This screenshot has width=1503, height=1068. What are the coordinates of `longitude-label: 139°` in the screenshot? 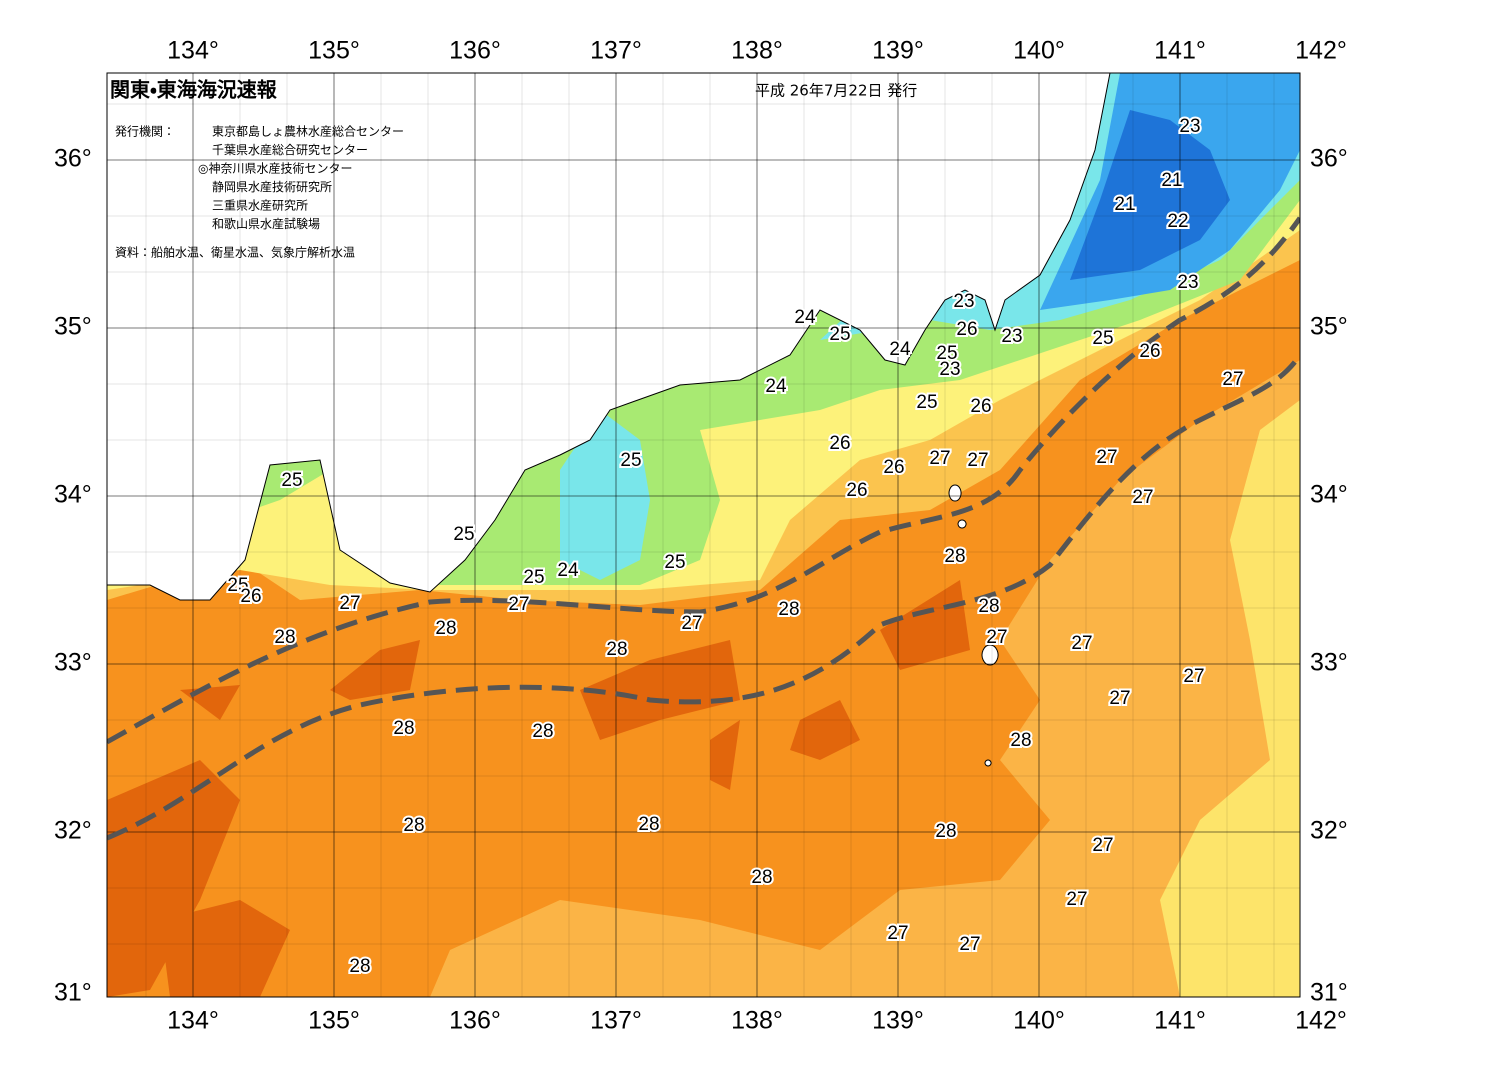 It's located at (898, 51).